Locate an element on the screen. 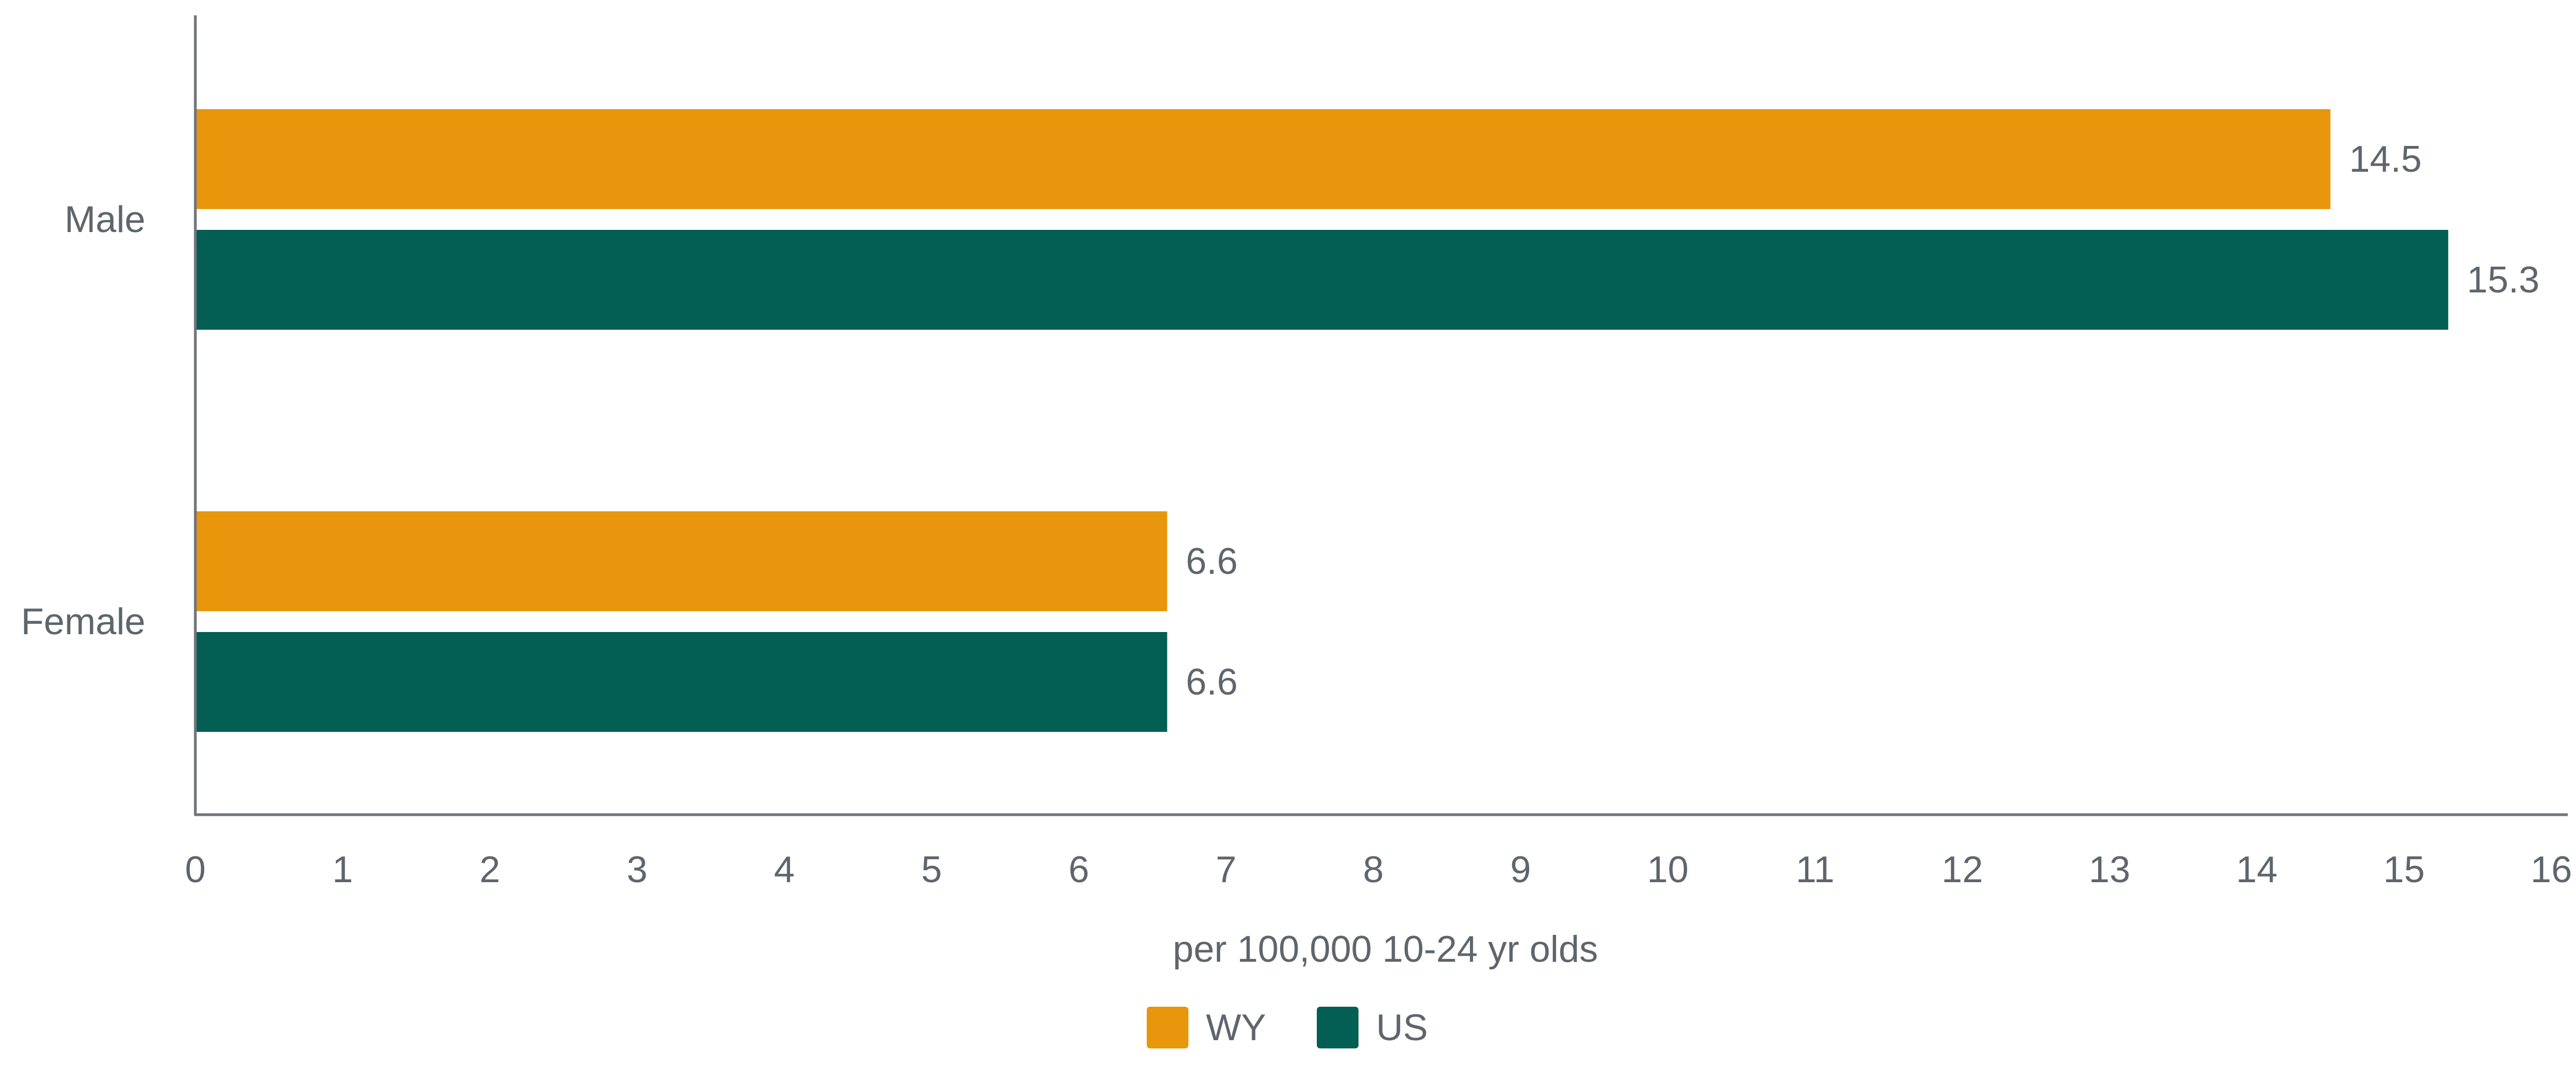  x-tick-label-16: 16 is located at coordinates (2551, 869).